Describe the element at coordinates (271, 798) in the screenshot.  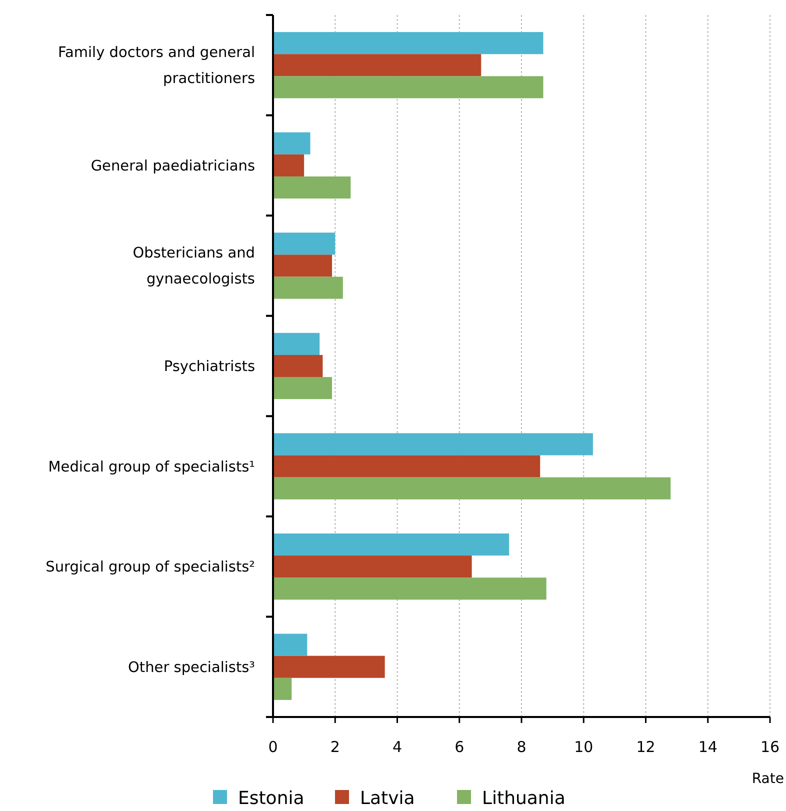
I see `legend-label: Estonia` at that location.